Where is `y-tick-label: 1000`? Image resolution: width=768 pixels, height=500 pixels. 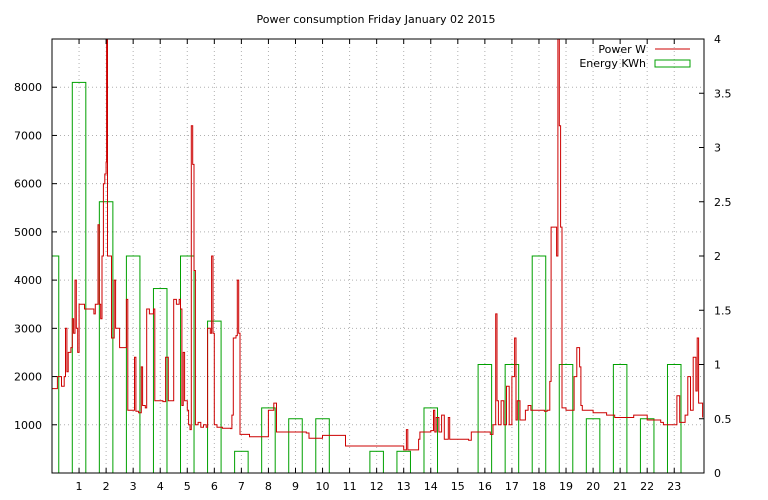 y-tick-label: 1000 is located at coordinates (28, 425).